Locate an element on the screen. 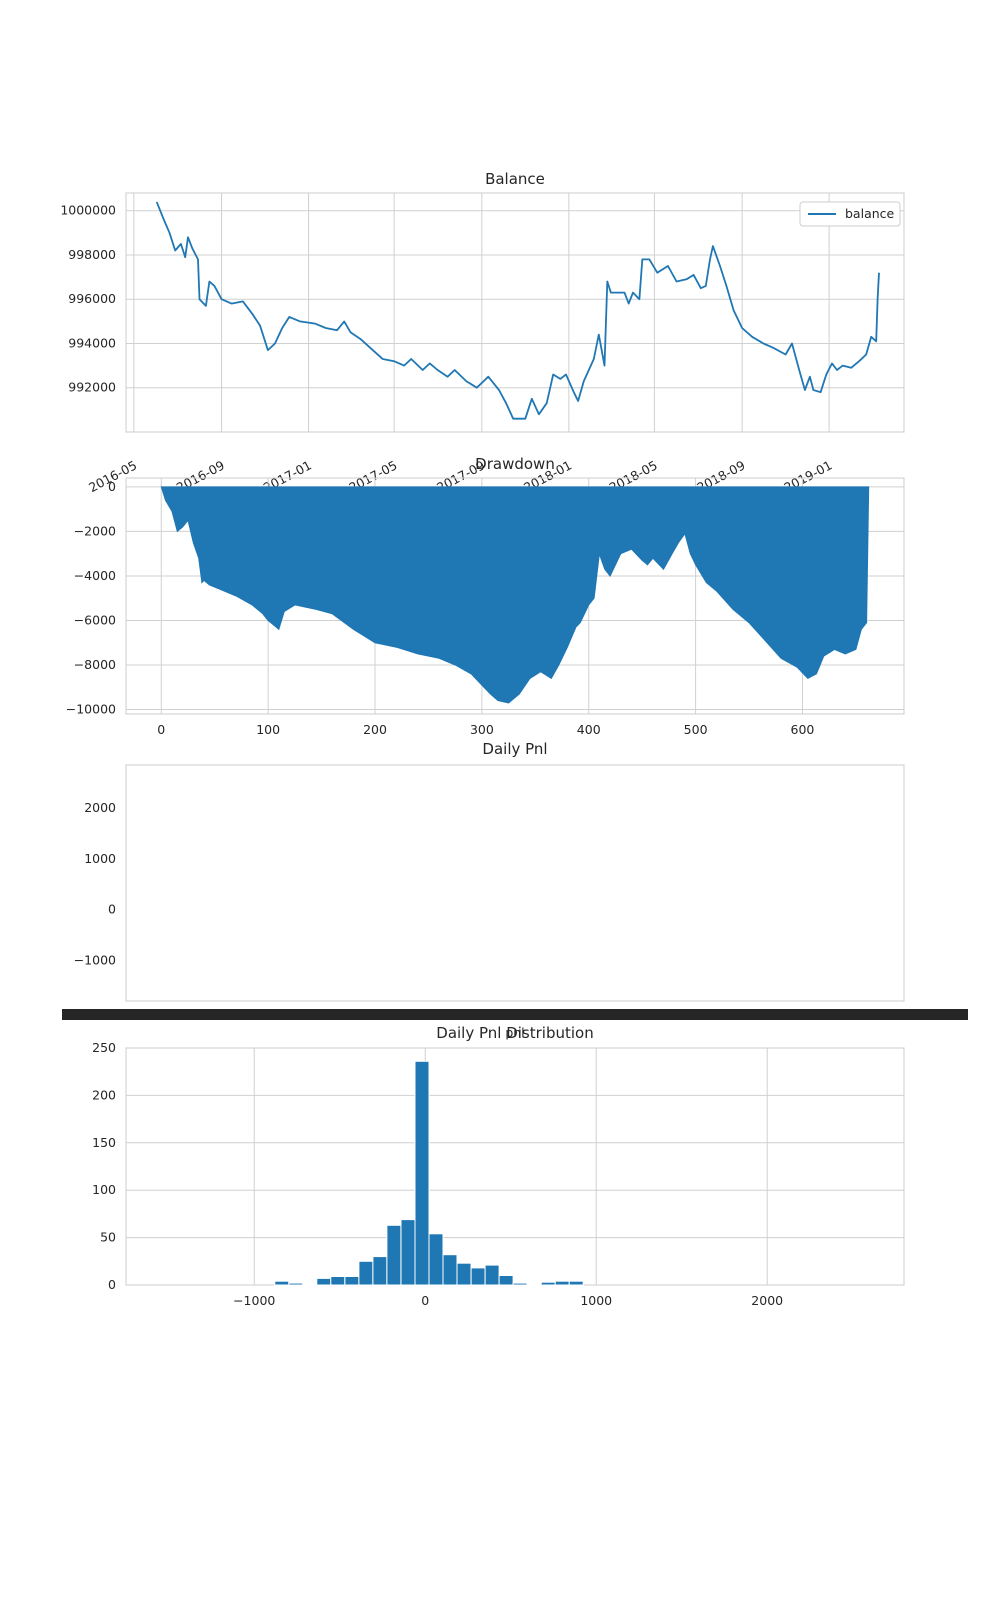 Image resolution: width=1000 pixels, height=1600 pixels. x-tick-label: 2000 is located at coordinates (767, 1300).